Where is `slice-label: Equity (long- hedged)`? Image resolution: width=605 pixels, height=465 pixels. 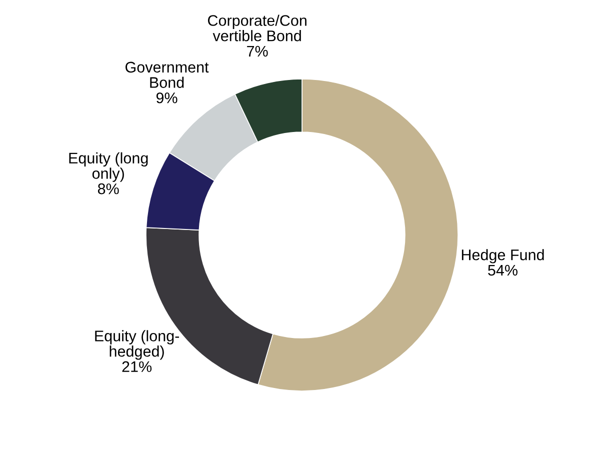 slice-label: Equity (long- hedged) is located at coordinates (137, 345).